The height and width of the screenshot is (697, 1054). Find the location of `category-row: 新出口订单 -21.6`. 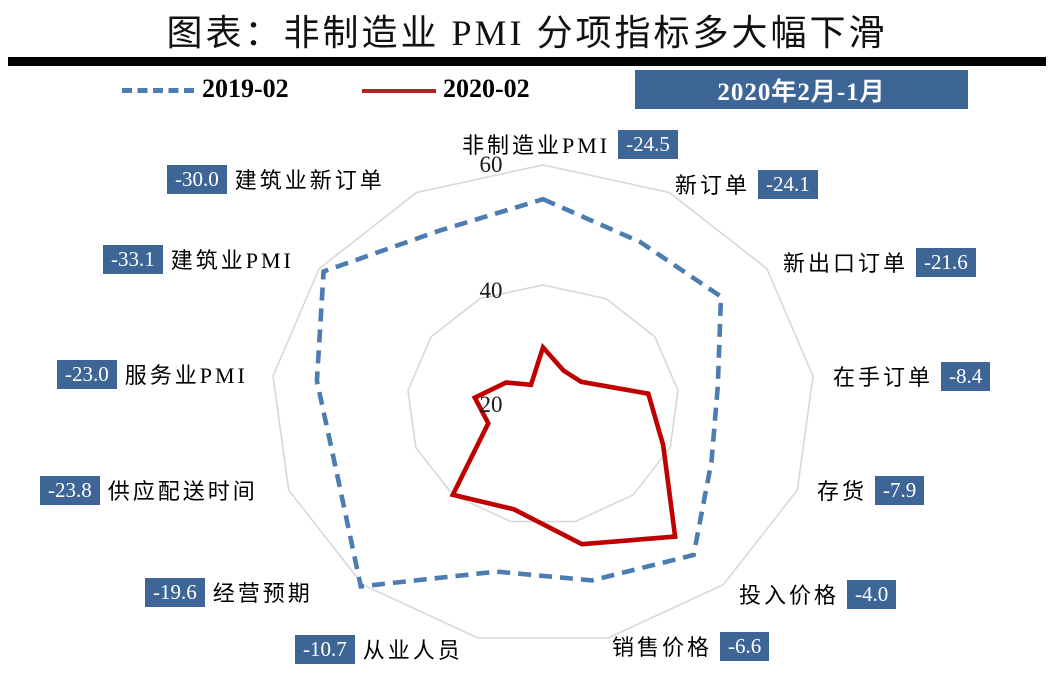

category-row: 新出口订单 -21.6 is located at coordinates (879, 262).